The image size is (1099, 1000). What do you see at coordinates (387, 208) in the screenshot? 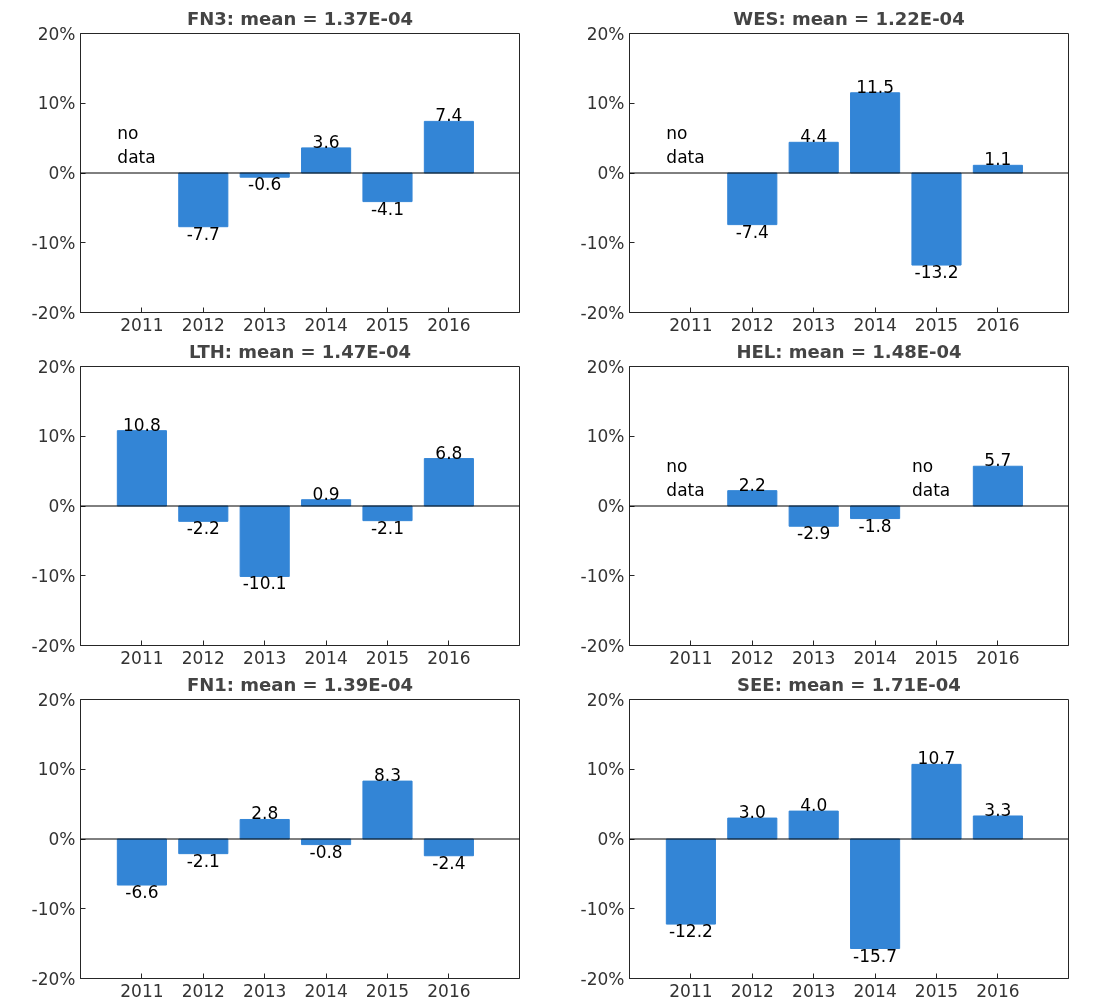
I see `data-label: -4.1` at bounding box center [387, 208].